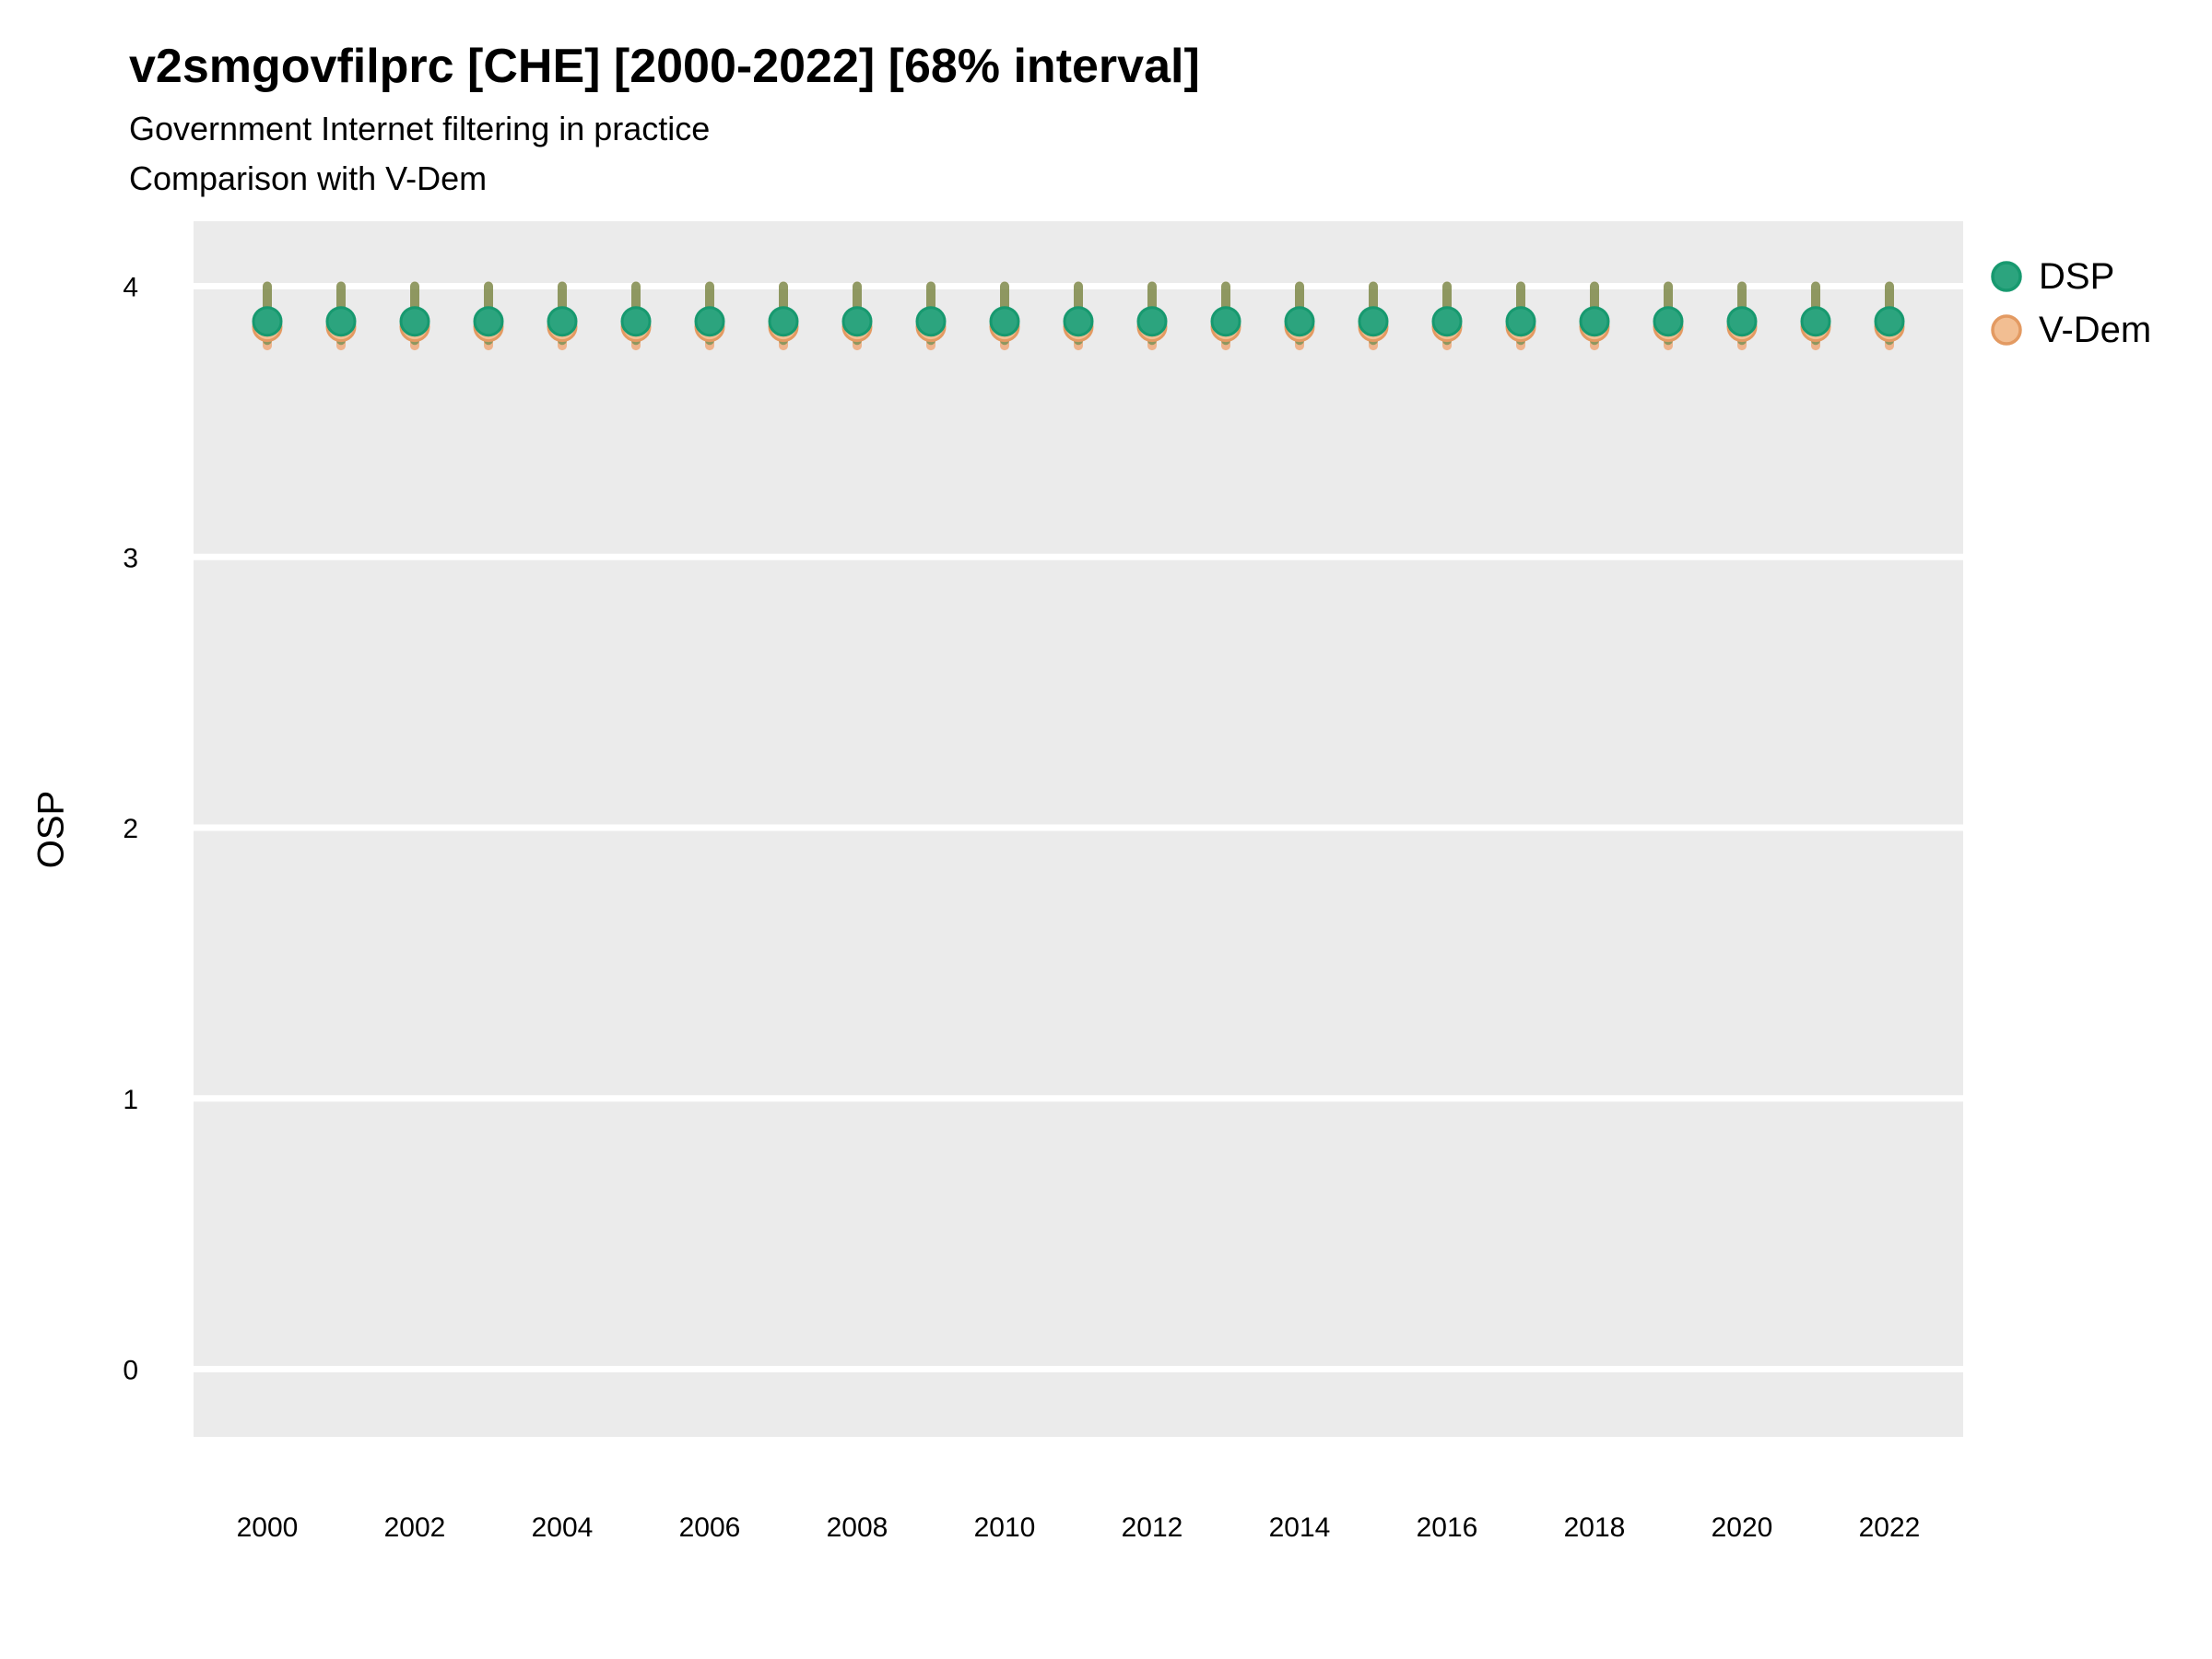 This screenshot has width=2212, height=1659. What do you see at coordinates (341, 321) in the screenshot?
I see `dsp-point-2001` at bounding box center [341, 321].